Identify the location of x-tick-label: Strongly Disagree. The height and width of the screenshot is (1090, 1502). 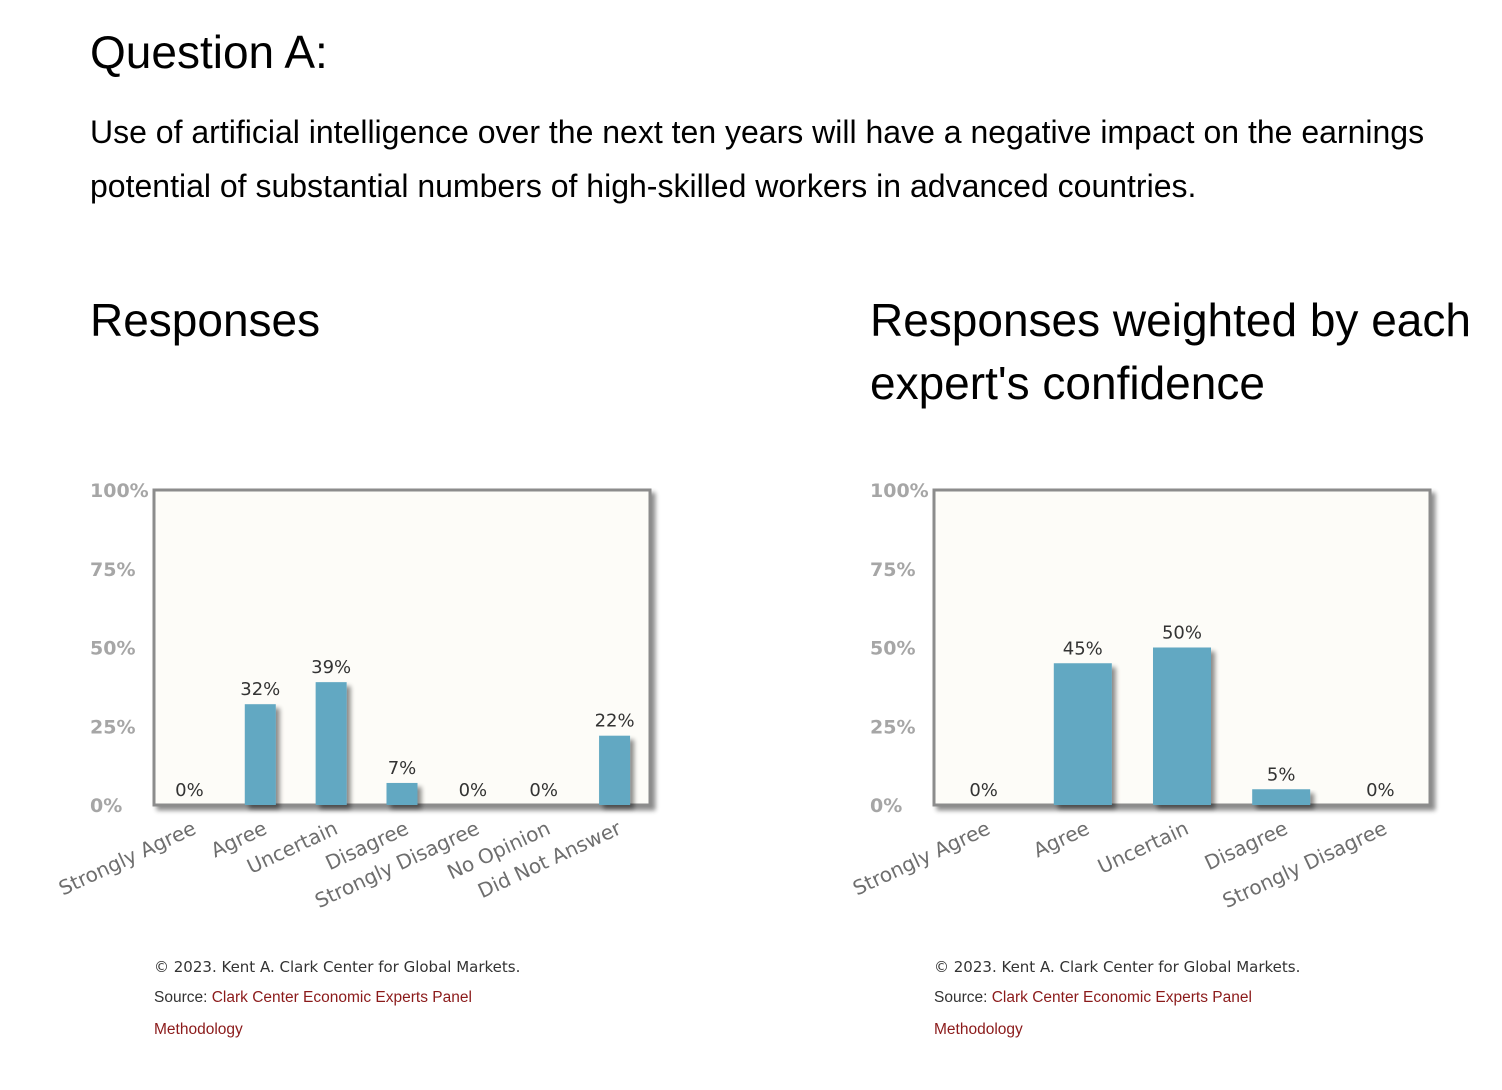
(1305, 864).